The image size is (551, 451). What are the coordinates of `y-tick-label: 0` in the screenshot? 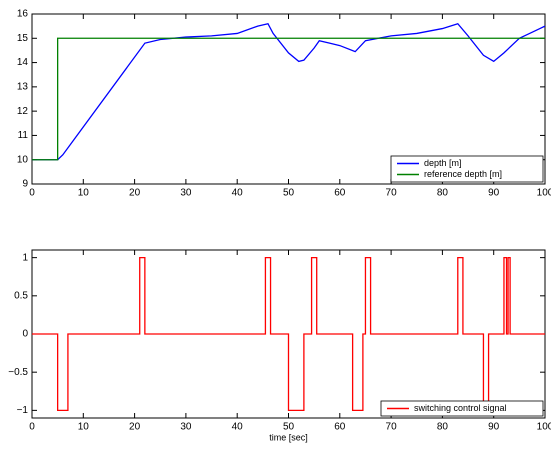 It's located at (25, 334).